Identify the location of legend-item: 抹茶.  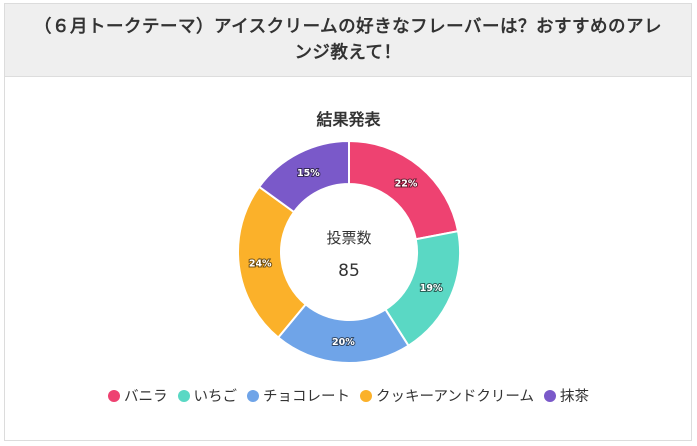
(566, 395).